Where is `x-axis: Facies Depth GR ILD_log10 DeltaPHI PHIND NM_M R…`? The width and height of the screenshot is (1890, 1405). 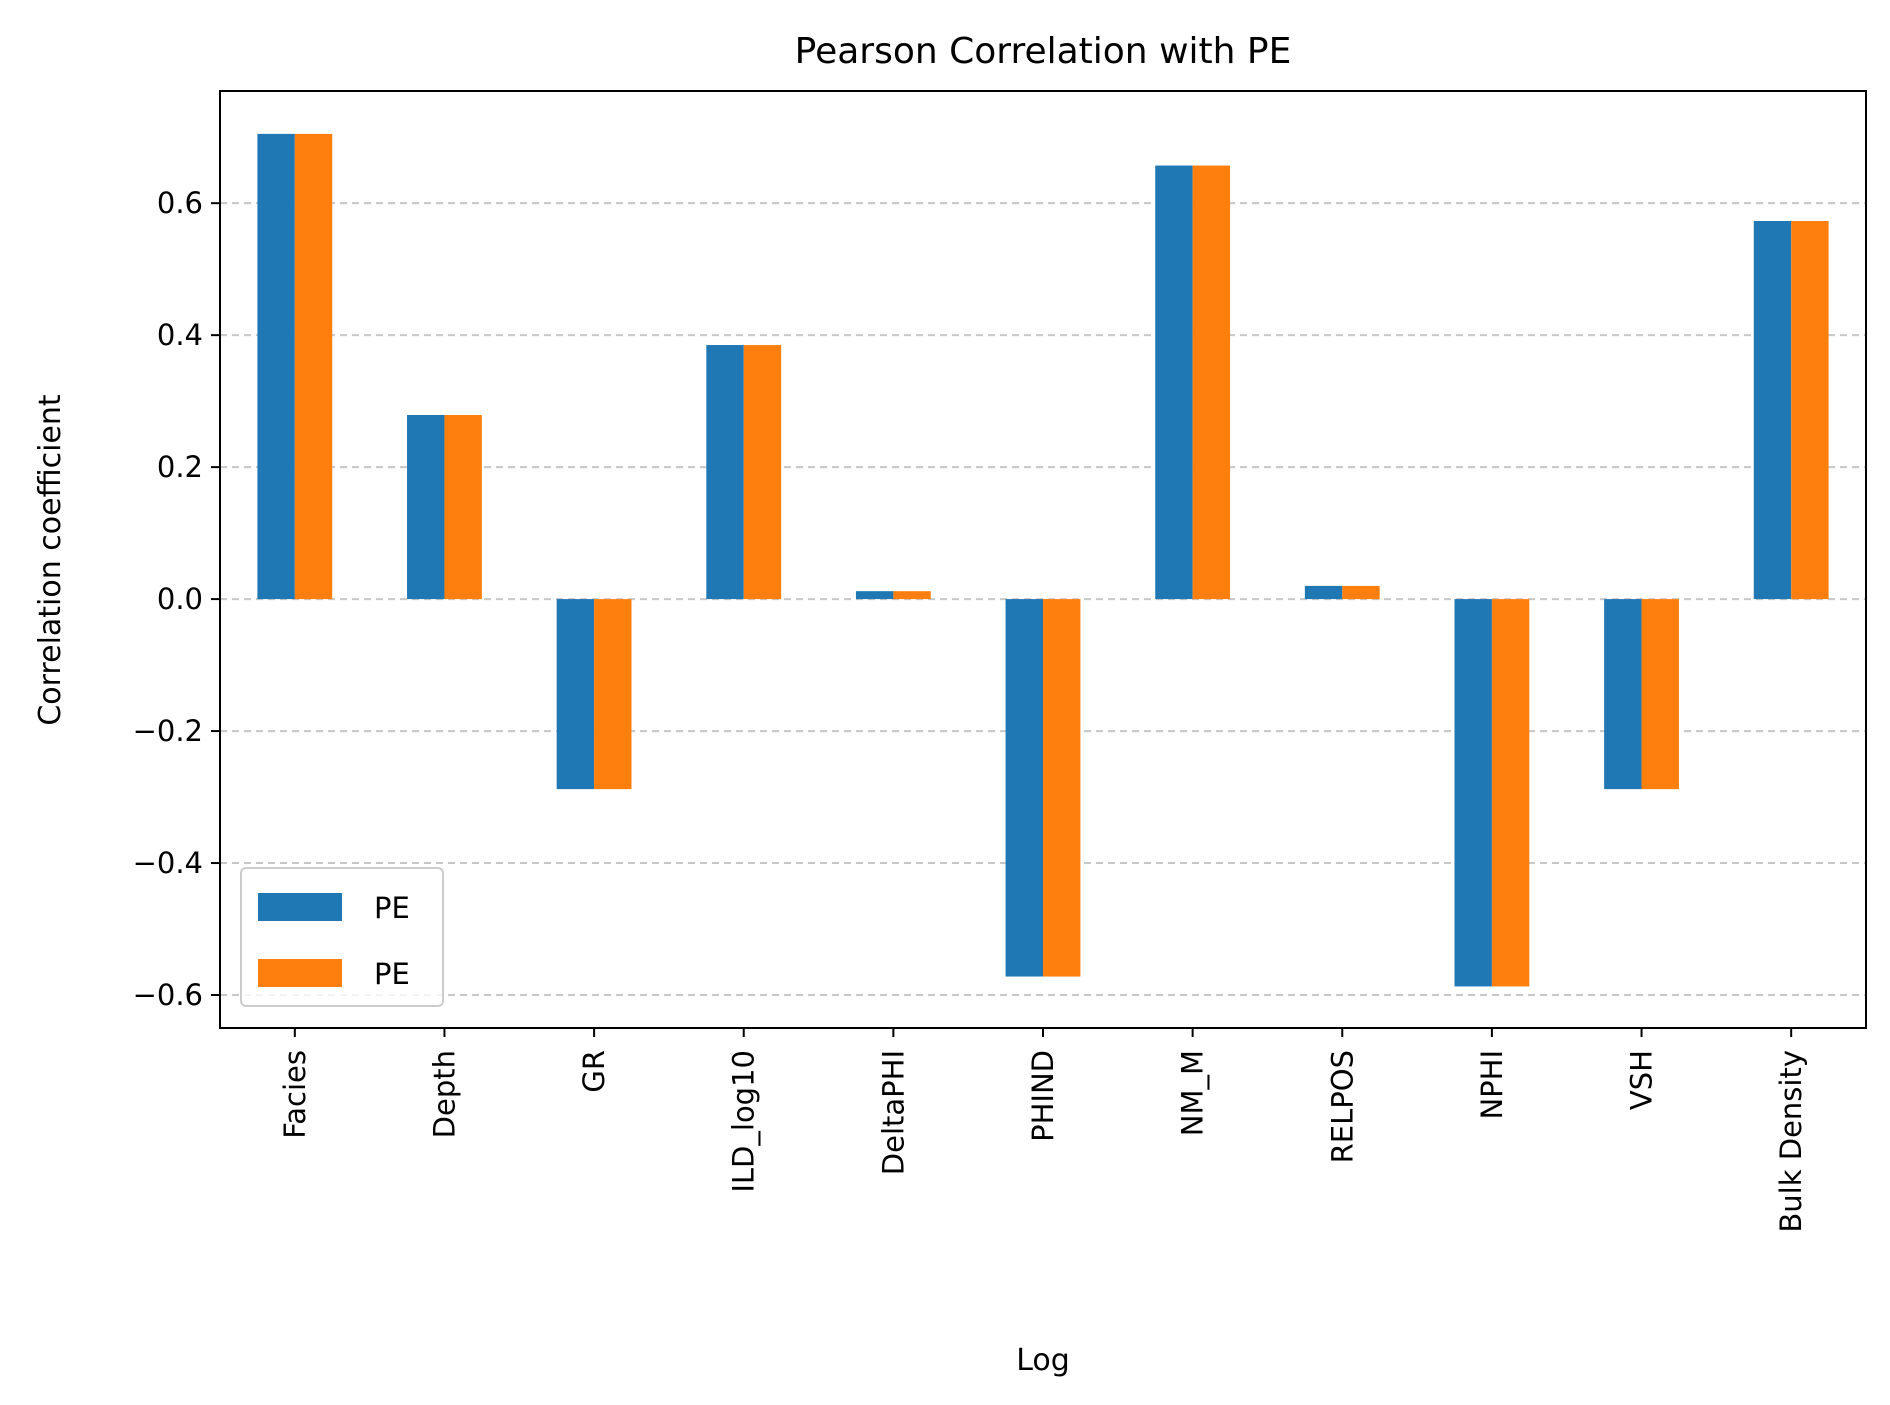
x-axis: Facies Depth GR ILD_log10 DeltaPHI PHIND NM_M R… is located at coordinates (1043, 1130).